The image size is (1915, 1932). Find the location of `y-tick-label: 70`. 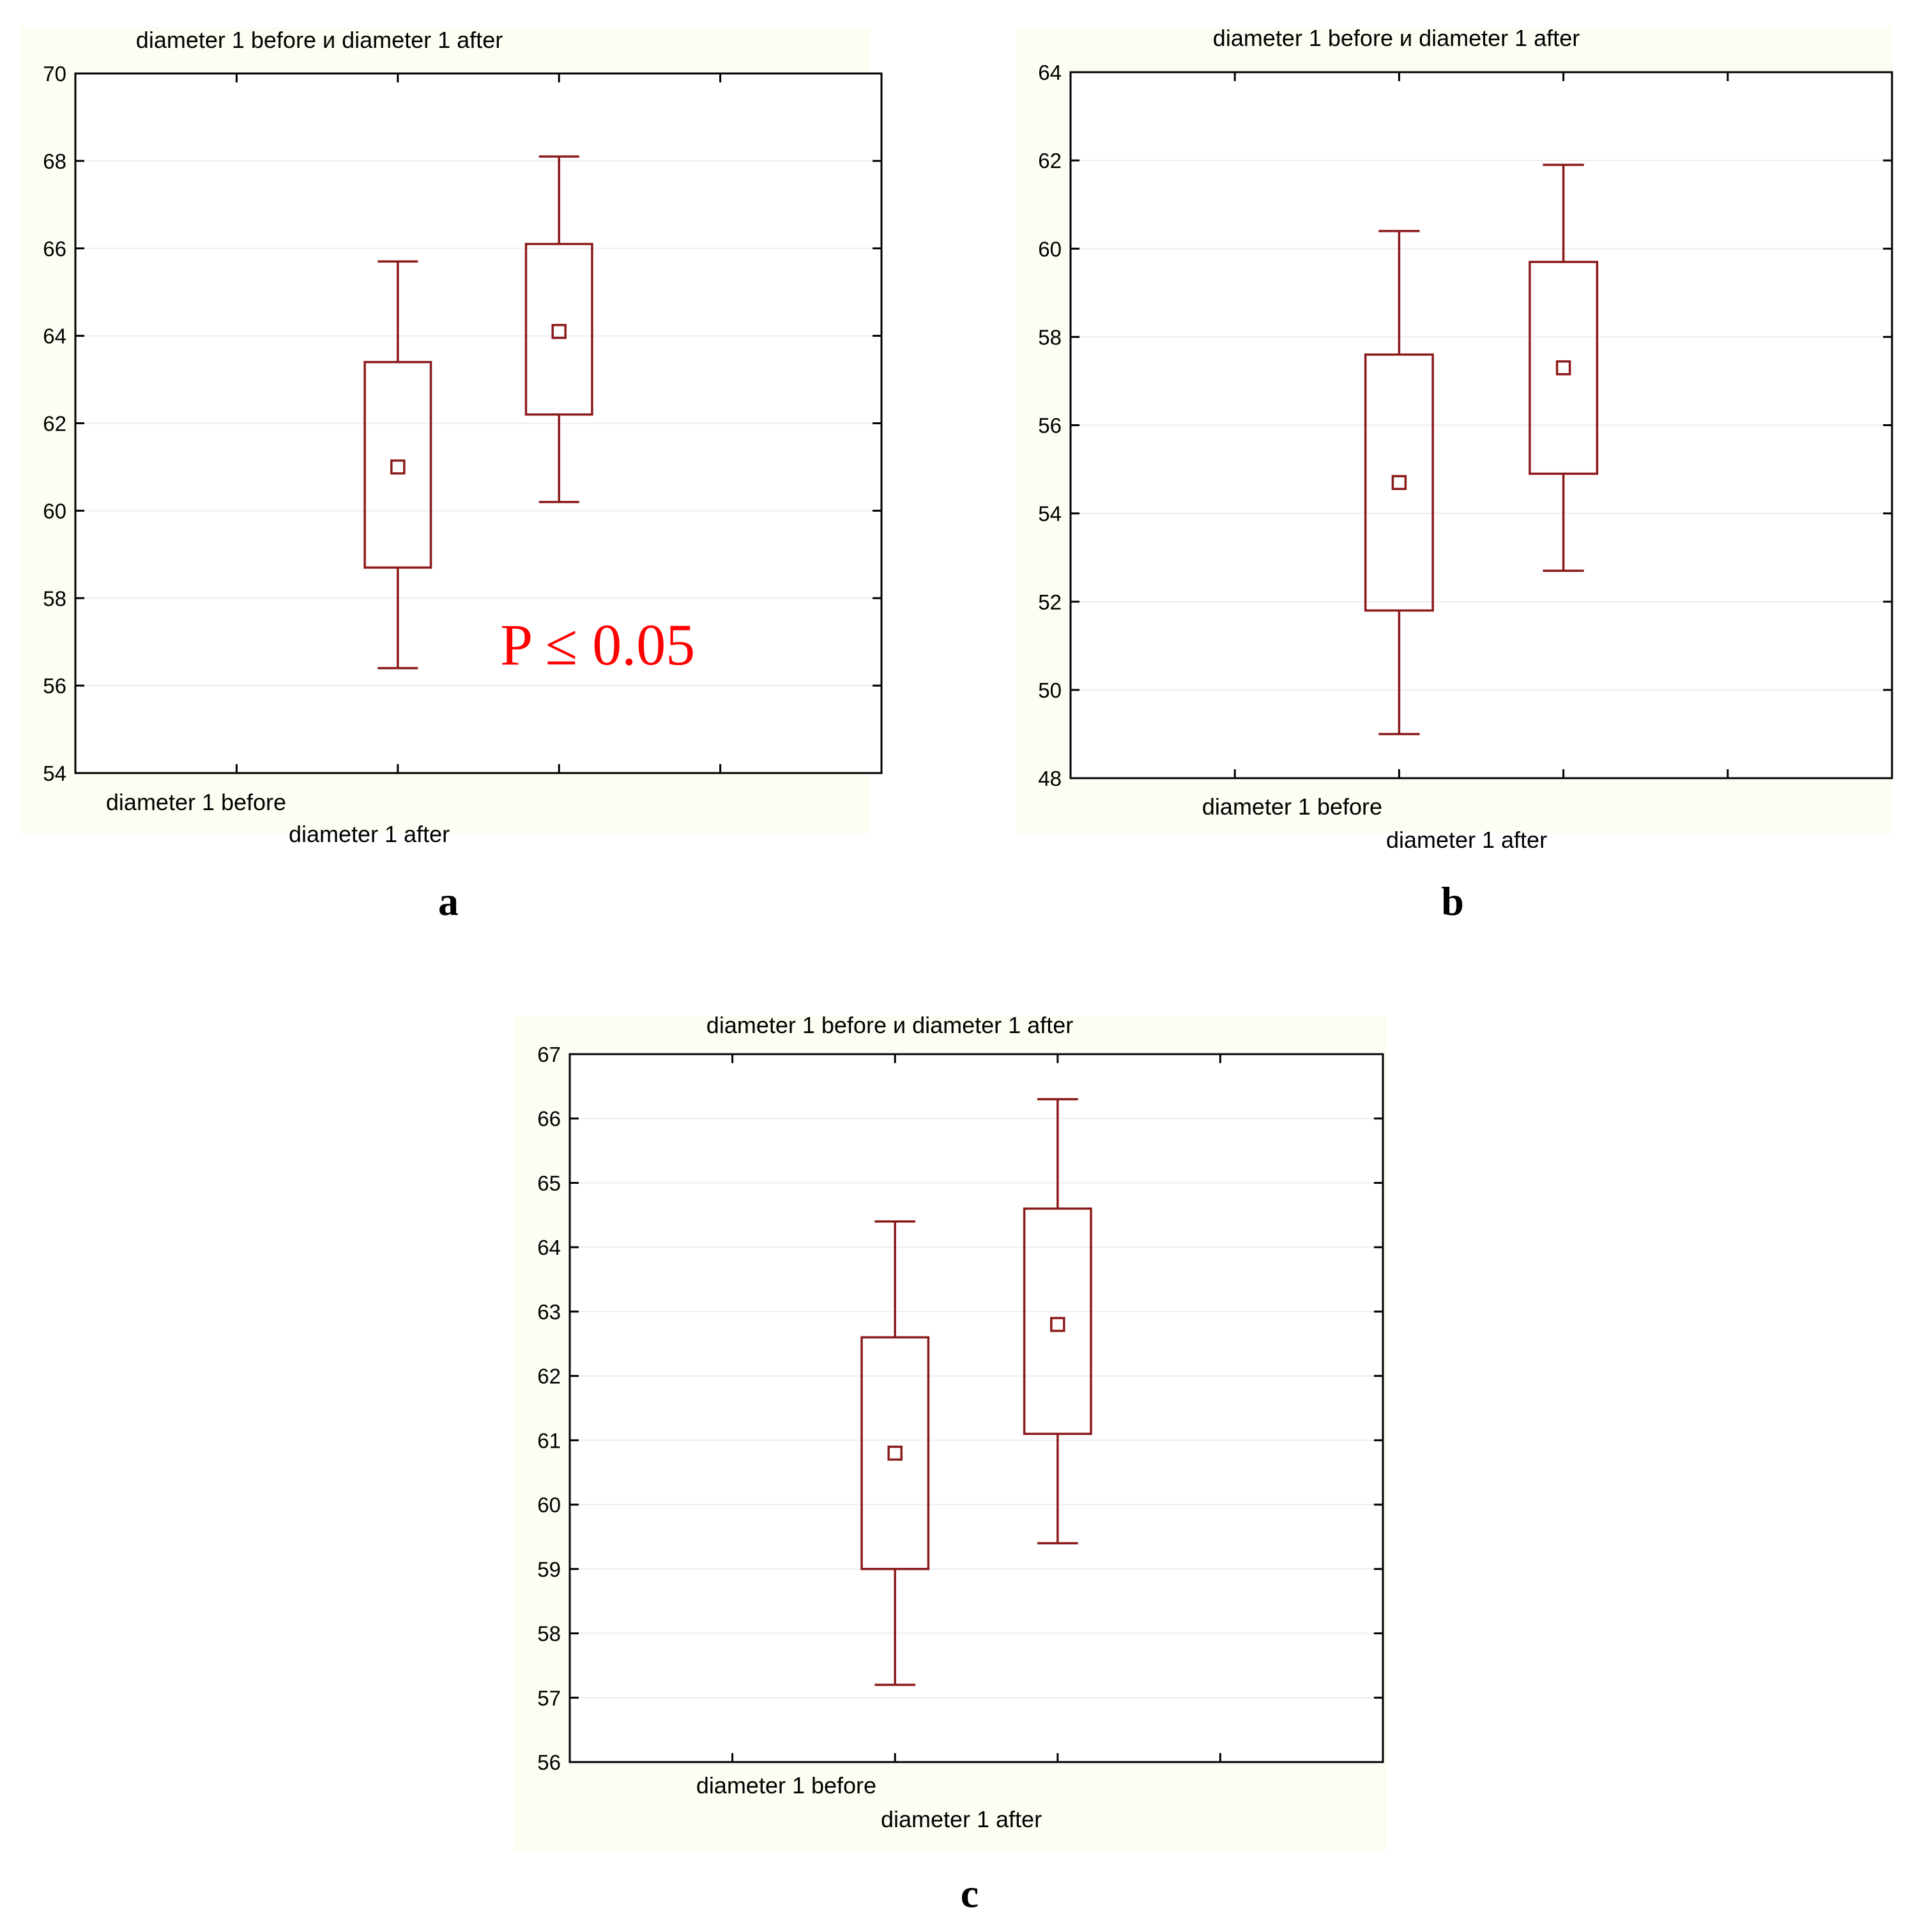

y-tick-label: 70 is located at coordinates (54, 74).